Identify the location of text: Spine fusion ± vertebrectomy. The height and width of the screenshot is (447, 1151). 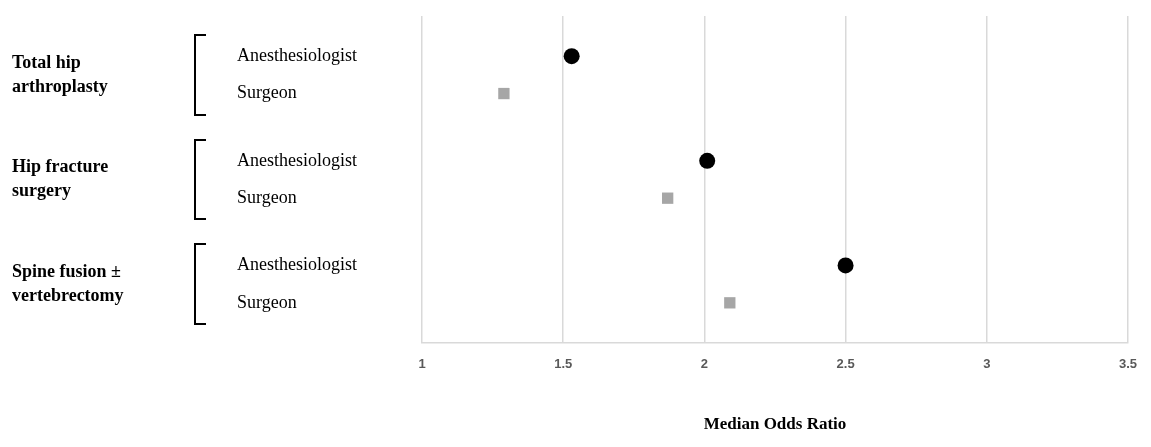
(68, 282).